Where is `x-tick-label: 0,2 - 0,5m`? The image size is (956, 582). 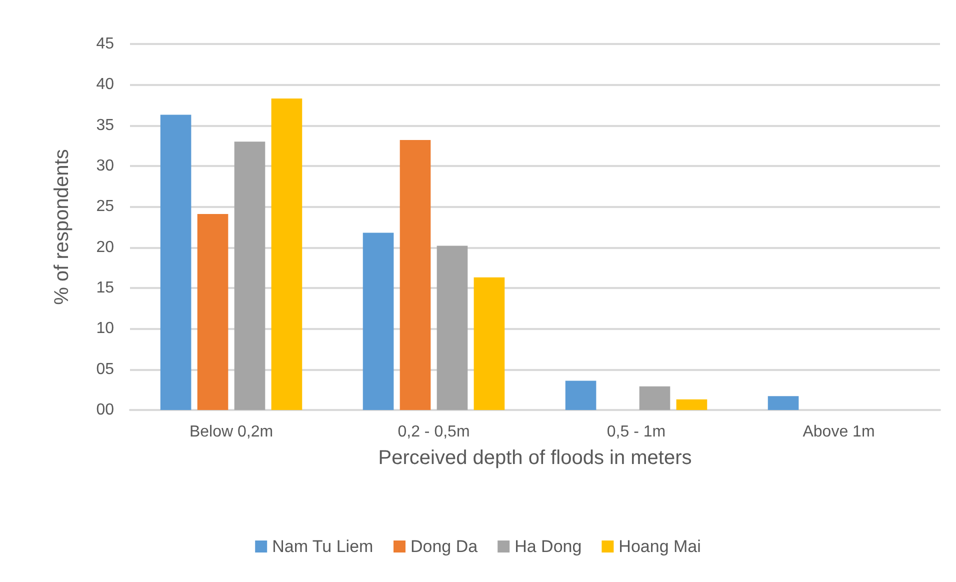
x-tick-label: 0,2 - 0,5m is located at coordinates (434, 432).